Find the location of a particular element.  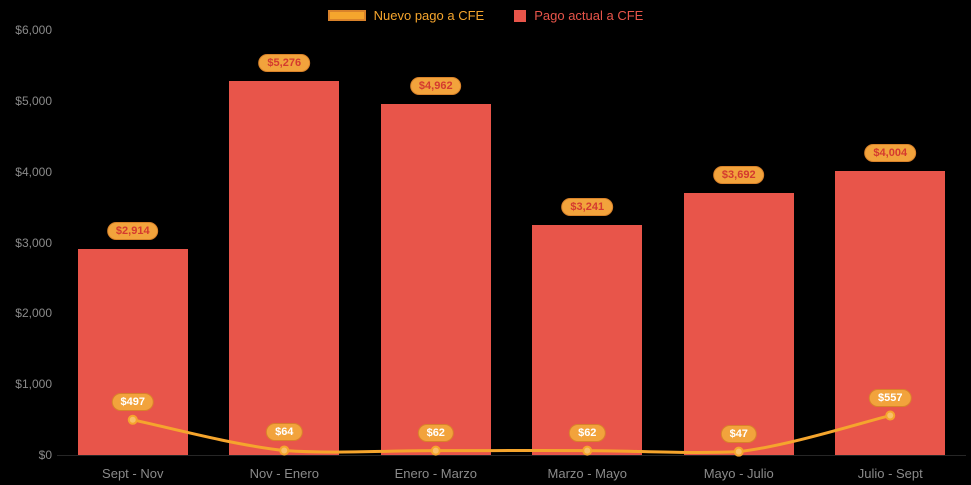

legend-label-nuevo-pago: Nuevo pago a CFE is located at coordinates (429, 15).